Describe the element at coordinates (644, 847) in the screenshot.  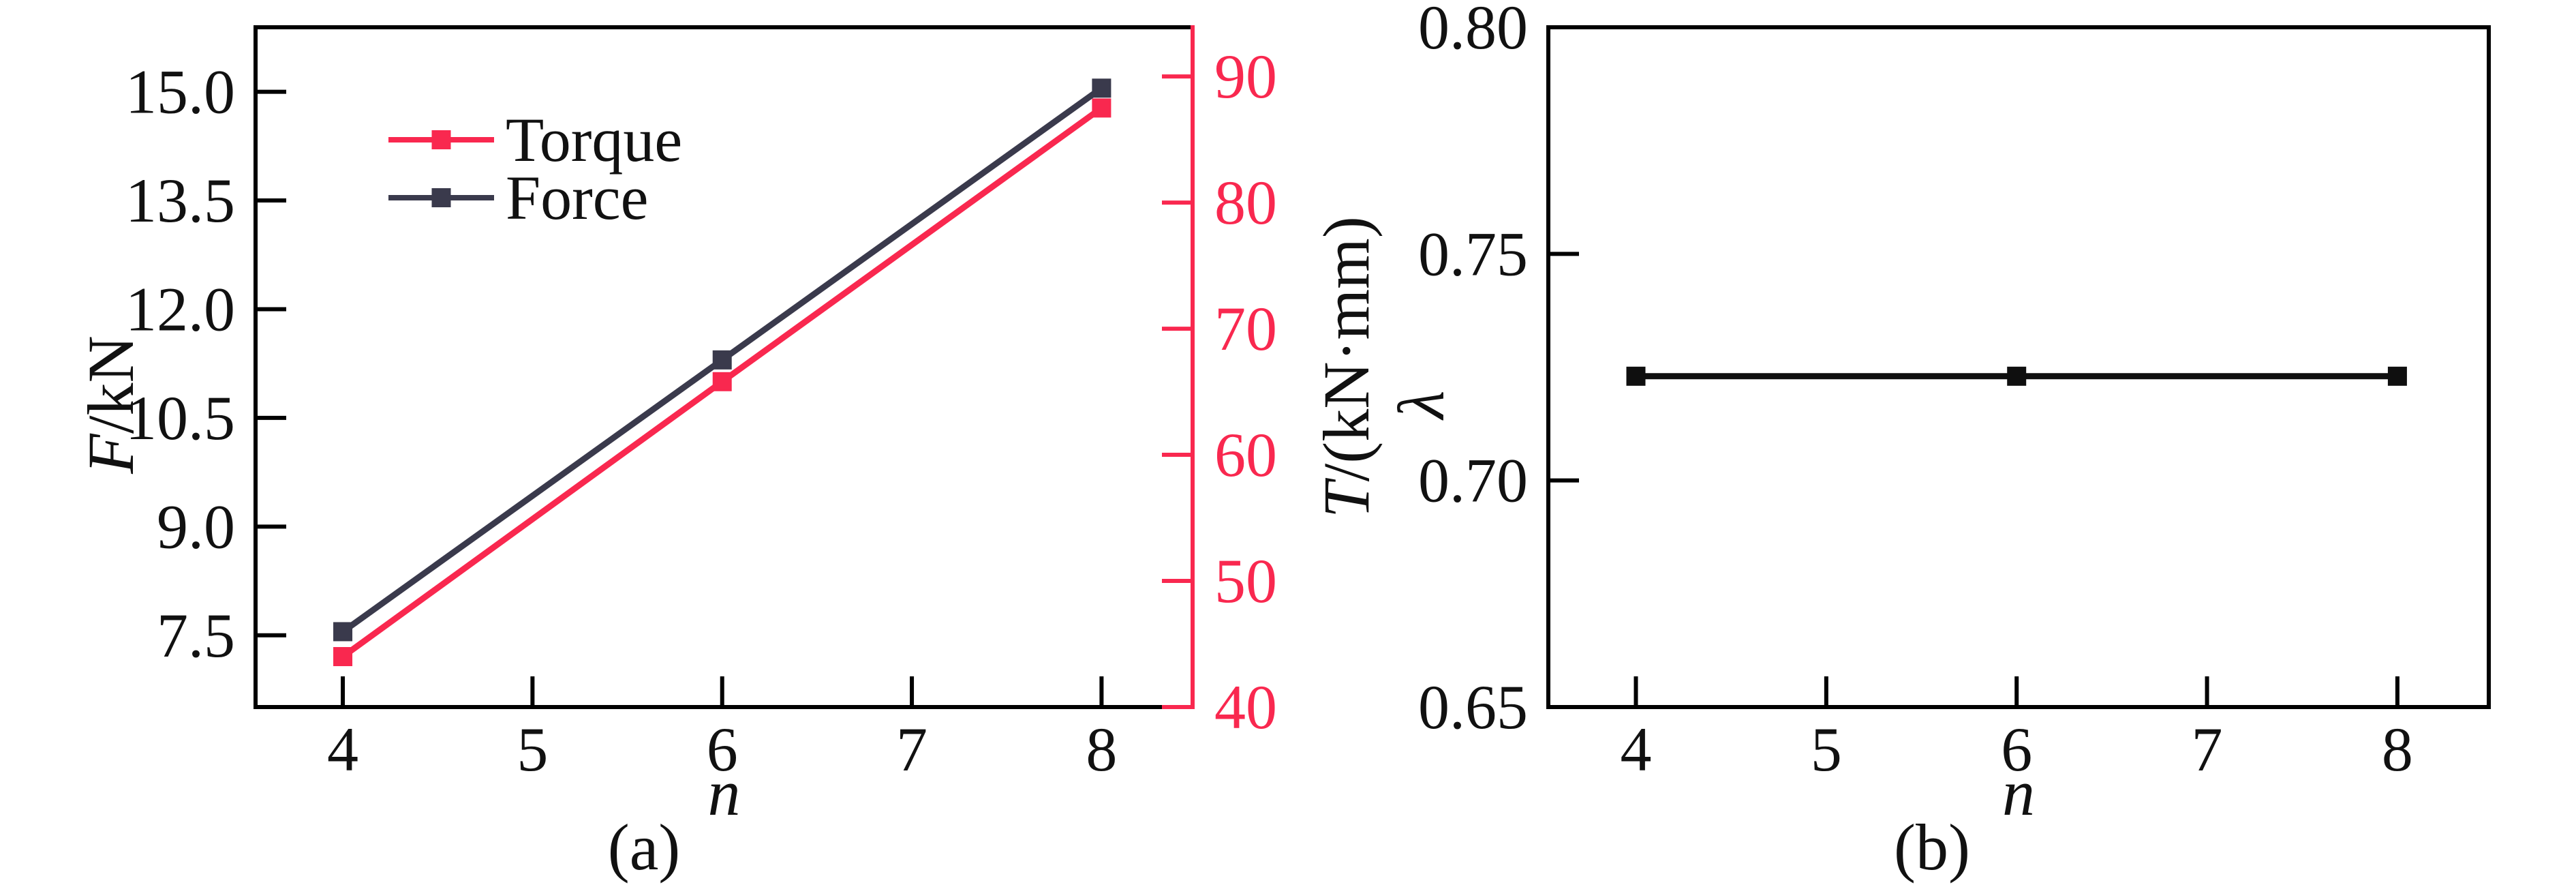
I see `caption-a: (a)` at that location.